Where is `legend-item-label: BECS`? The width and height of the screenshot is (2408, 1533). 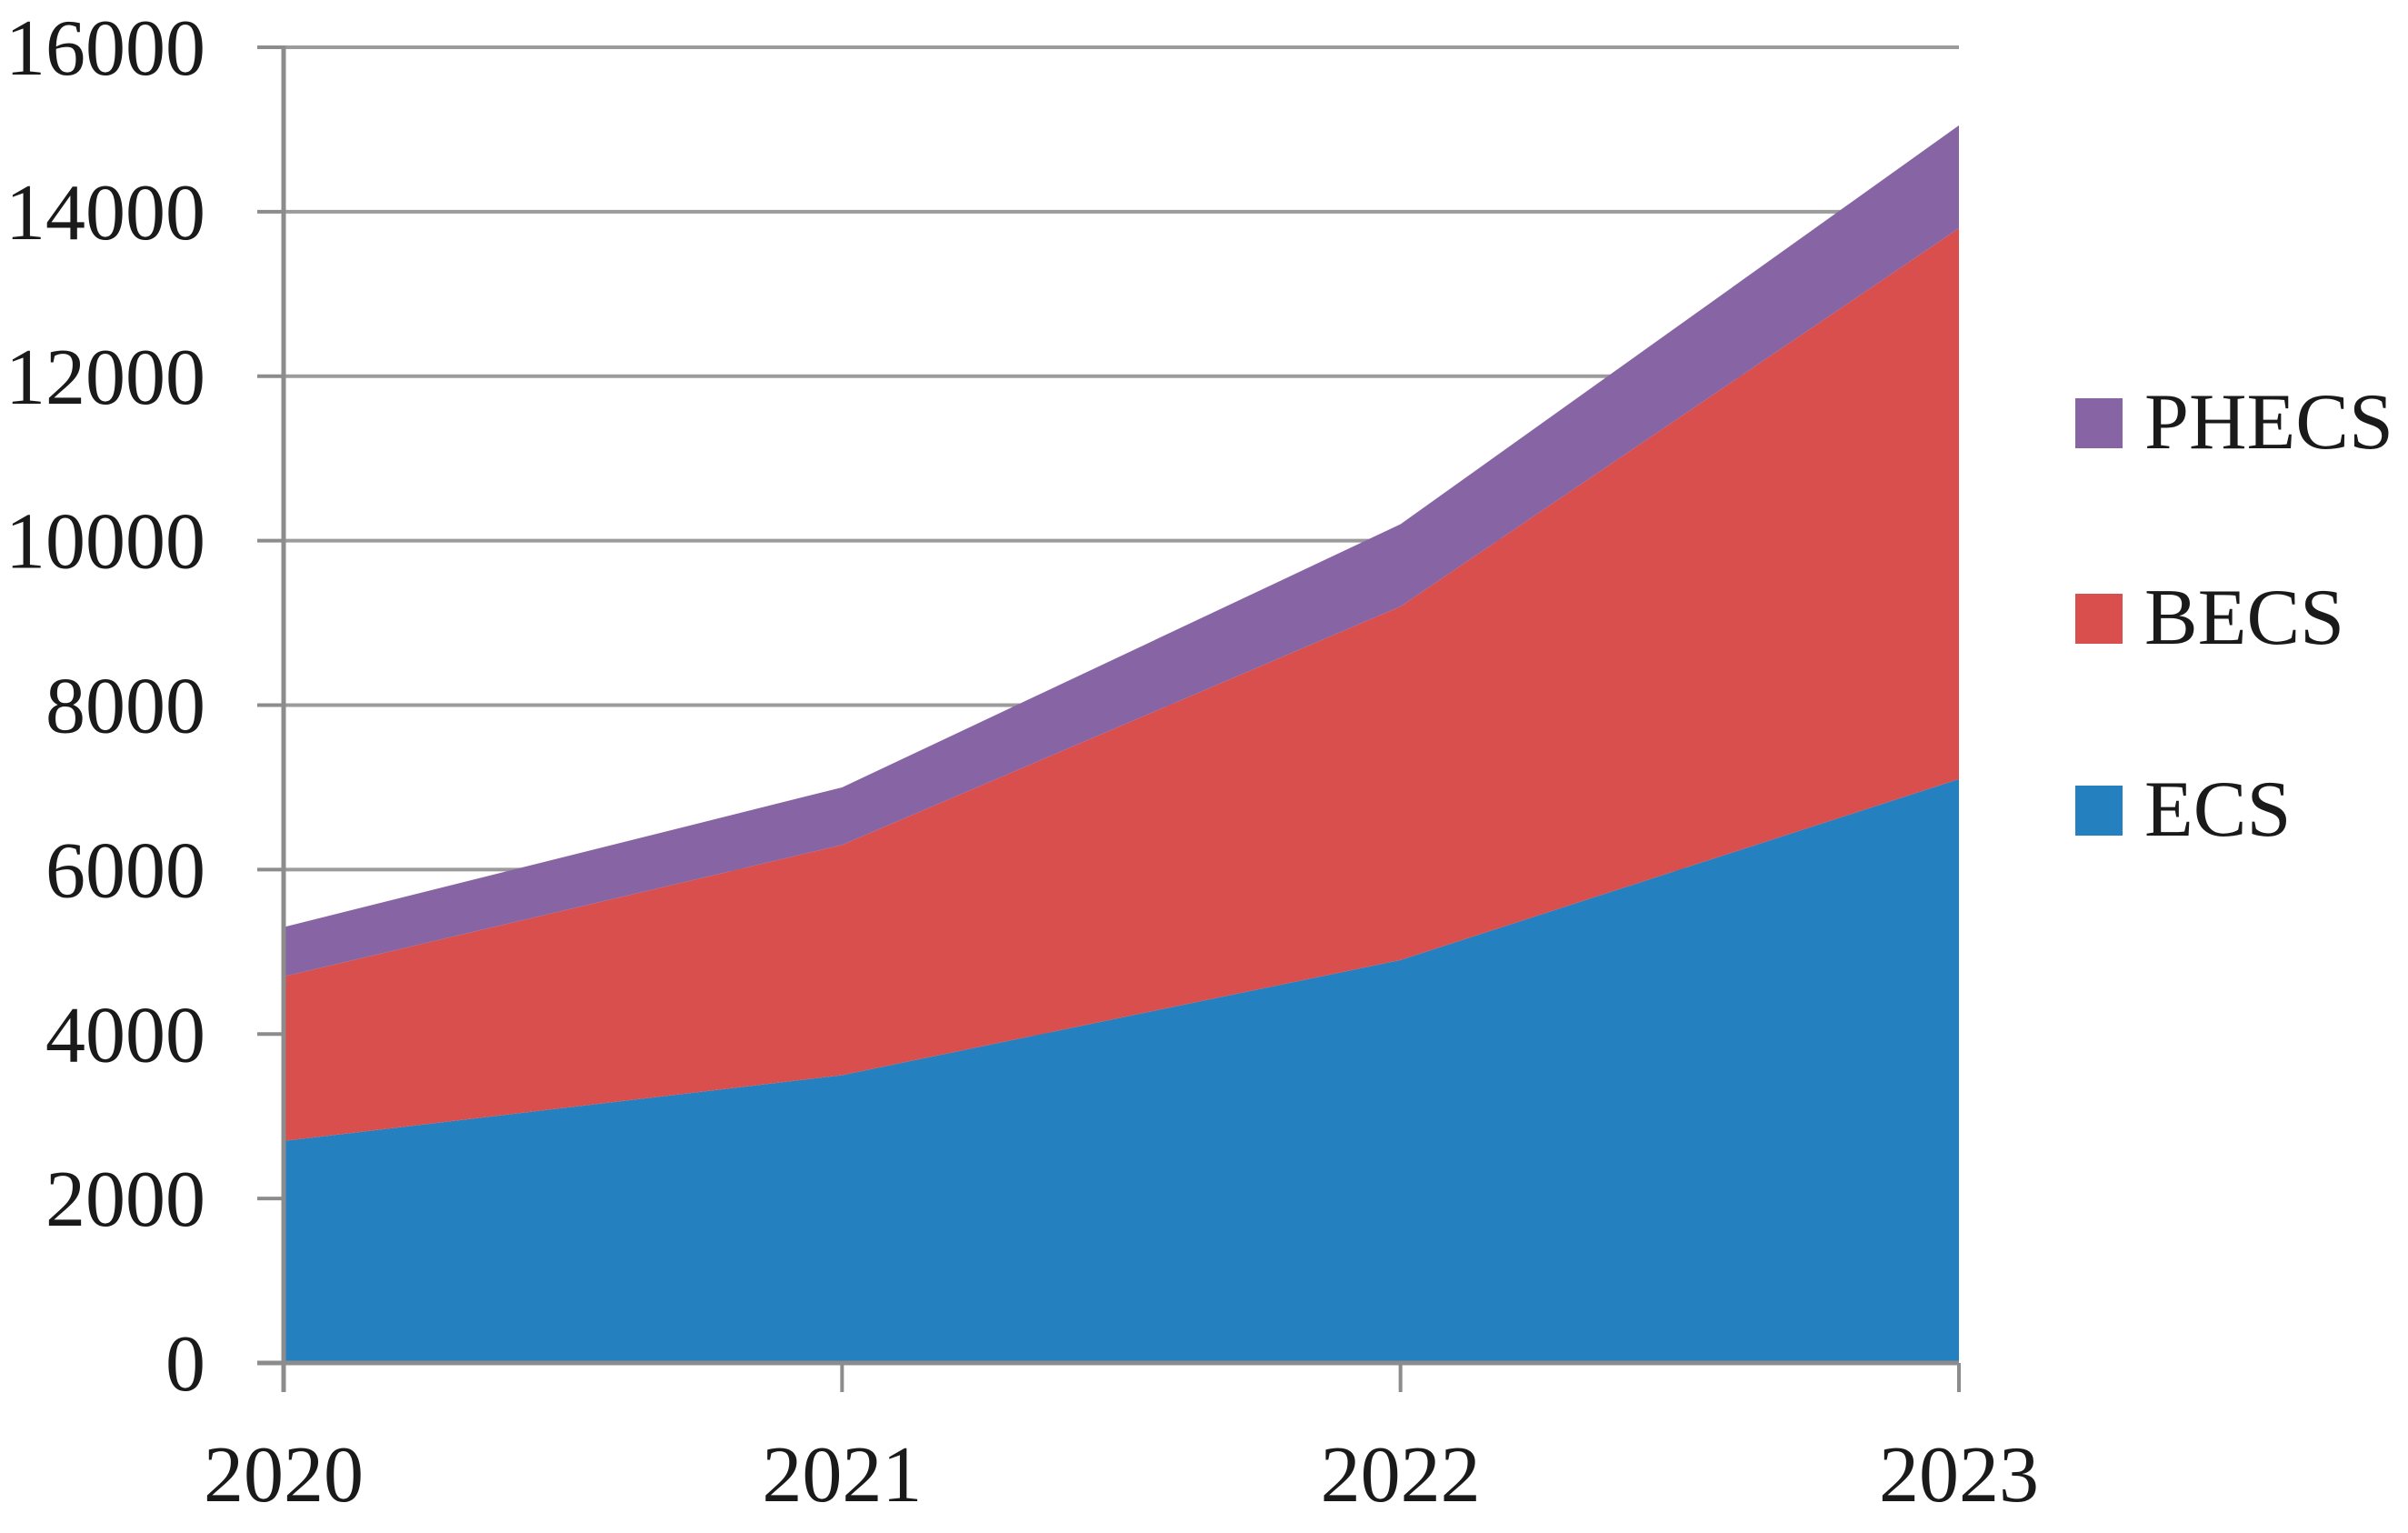
legend-item-label: BECS is located at coordinates (2244, 618).